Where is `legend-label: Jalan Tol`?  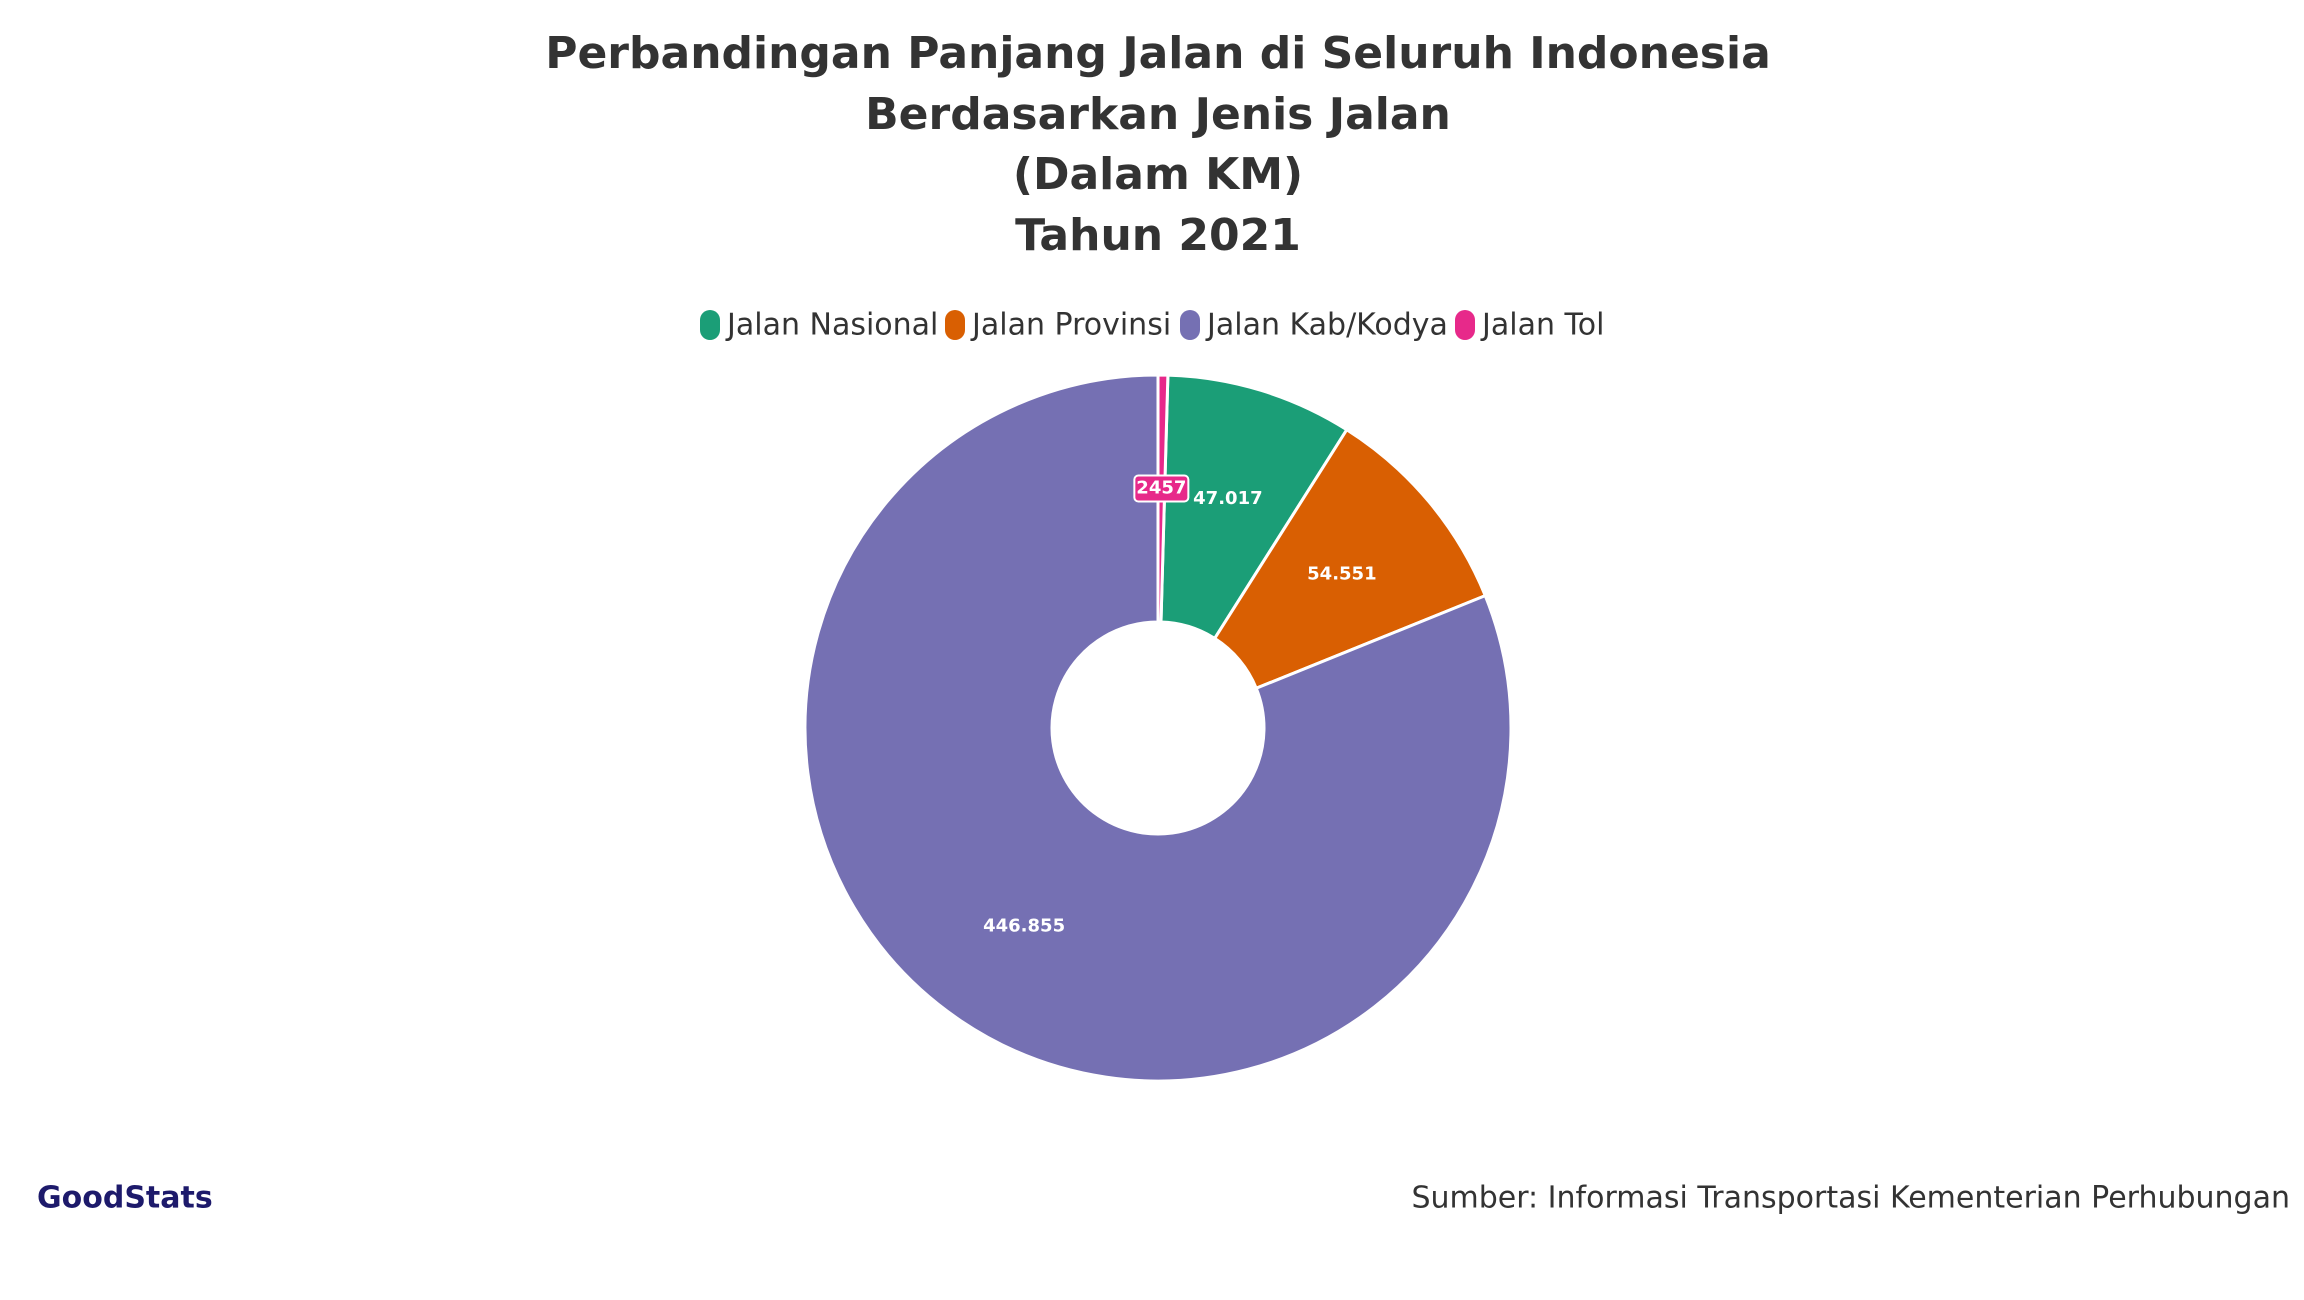
legend-label: Jalan Tol is located at coordinates (1542, 325).